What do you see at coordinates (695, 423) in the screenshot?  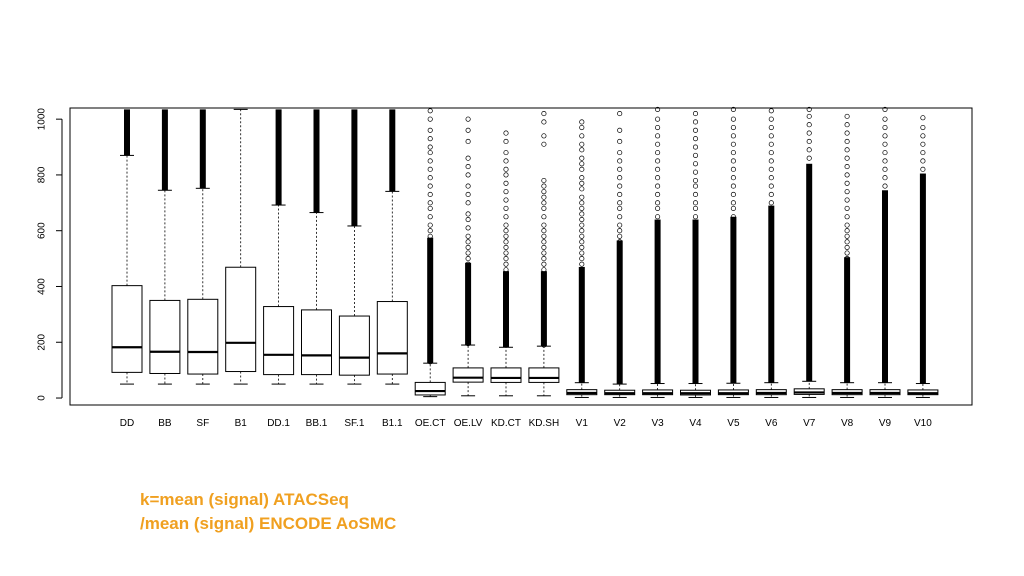 I see `x-tick-label: V4` at bounding box center [695, 423].